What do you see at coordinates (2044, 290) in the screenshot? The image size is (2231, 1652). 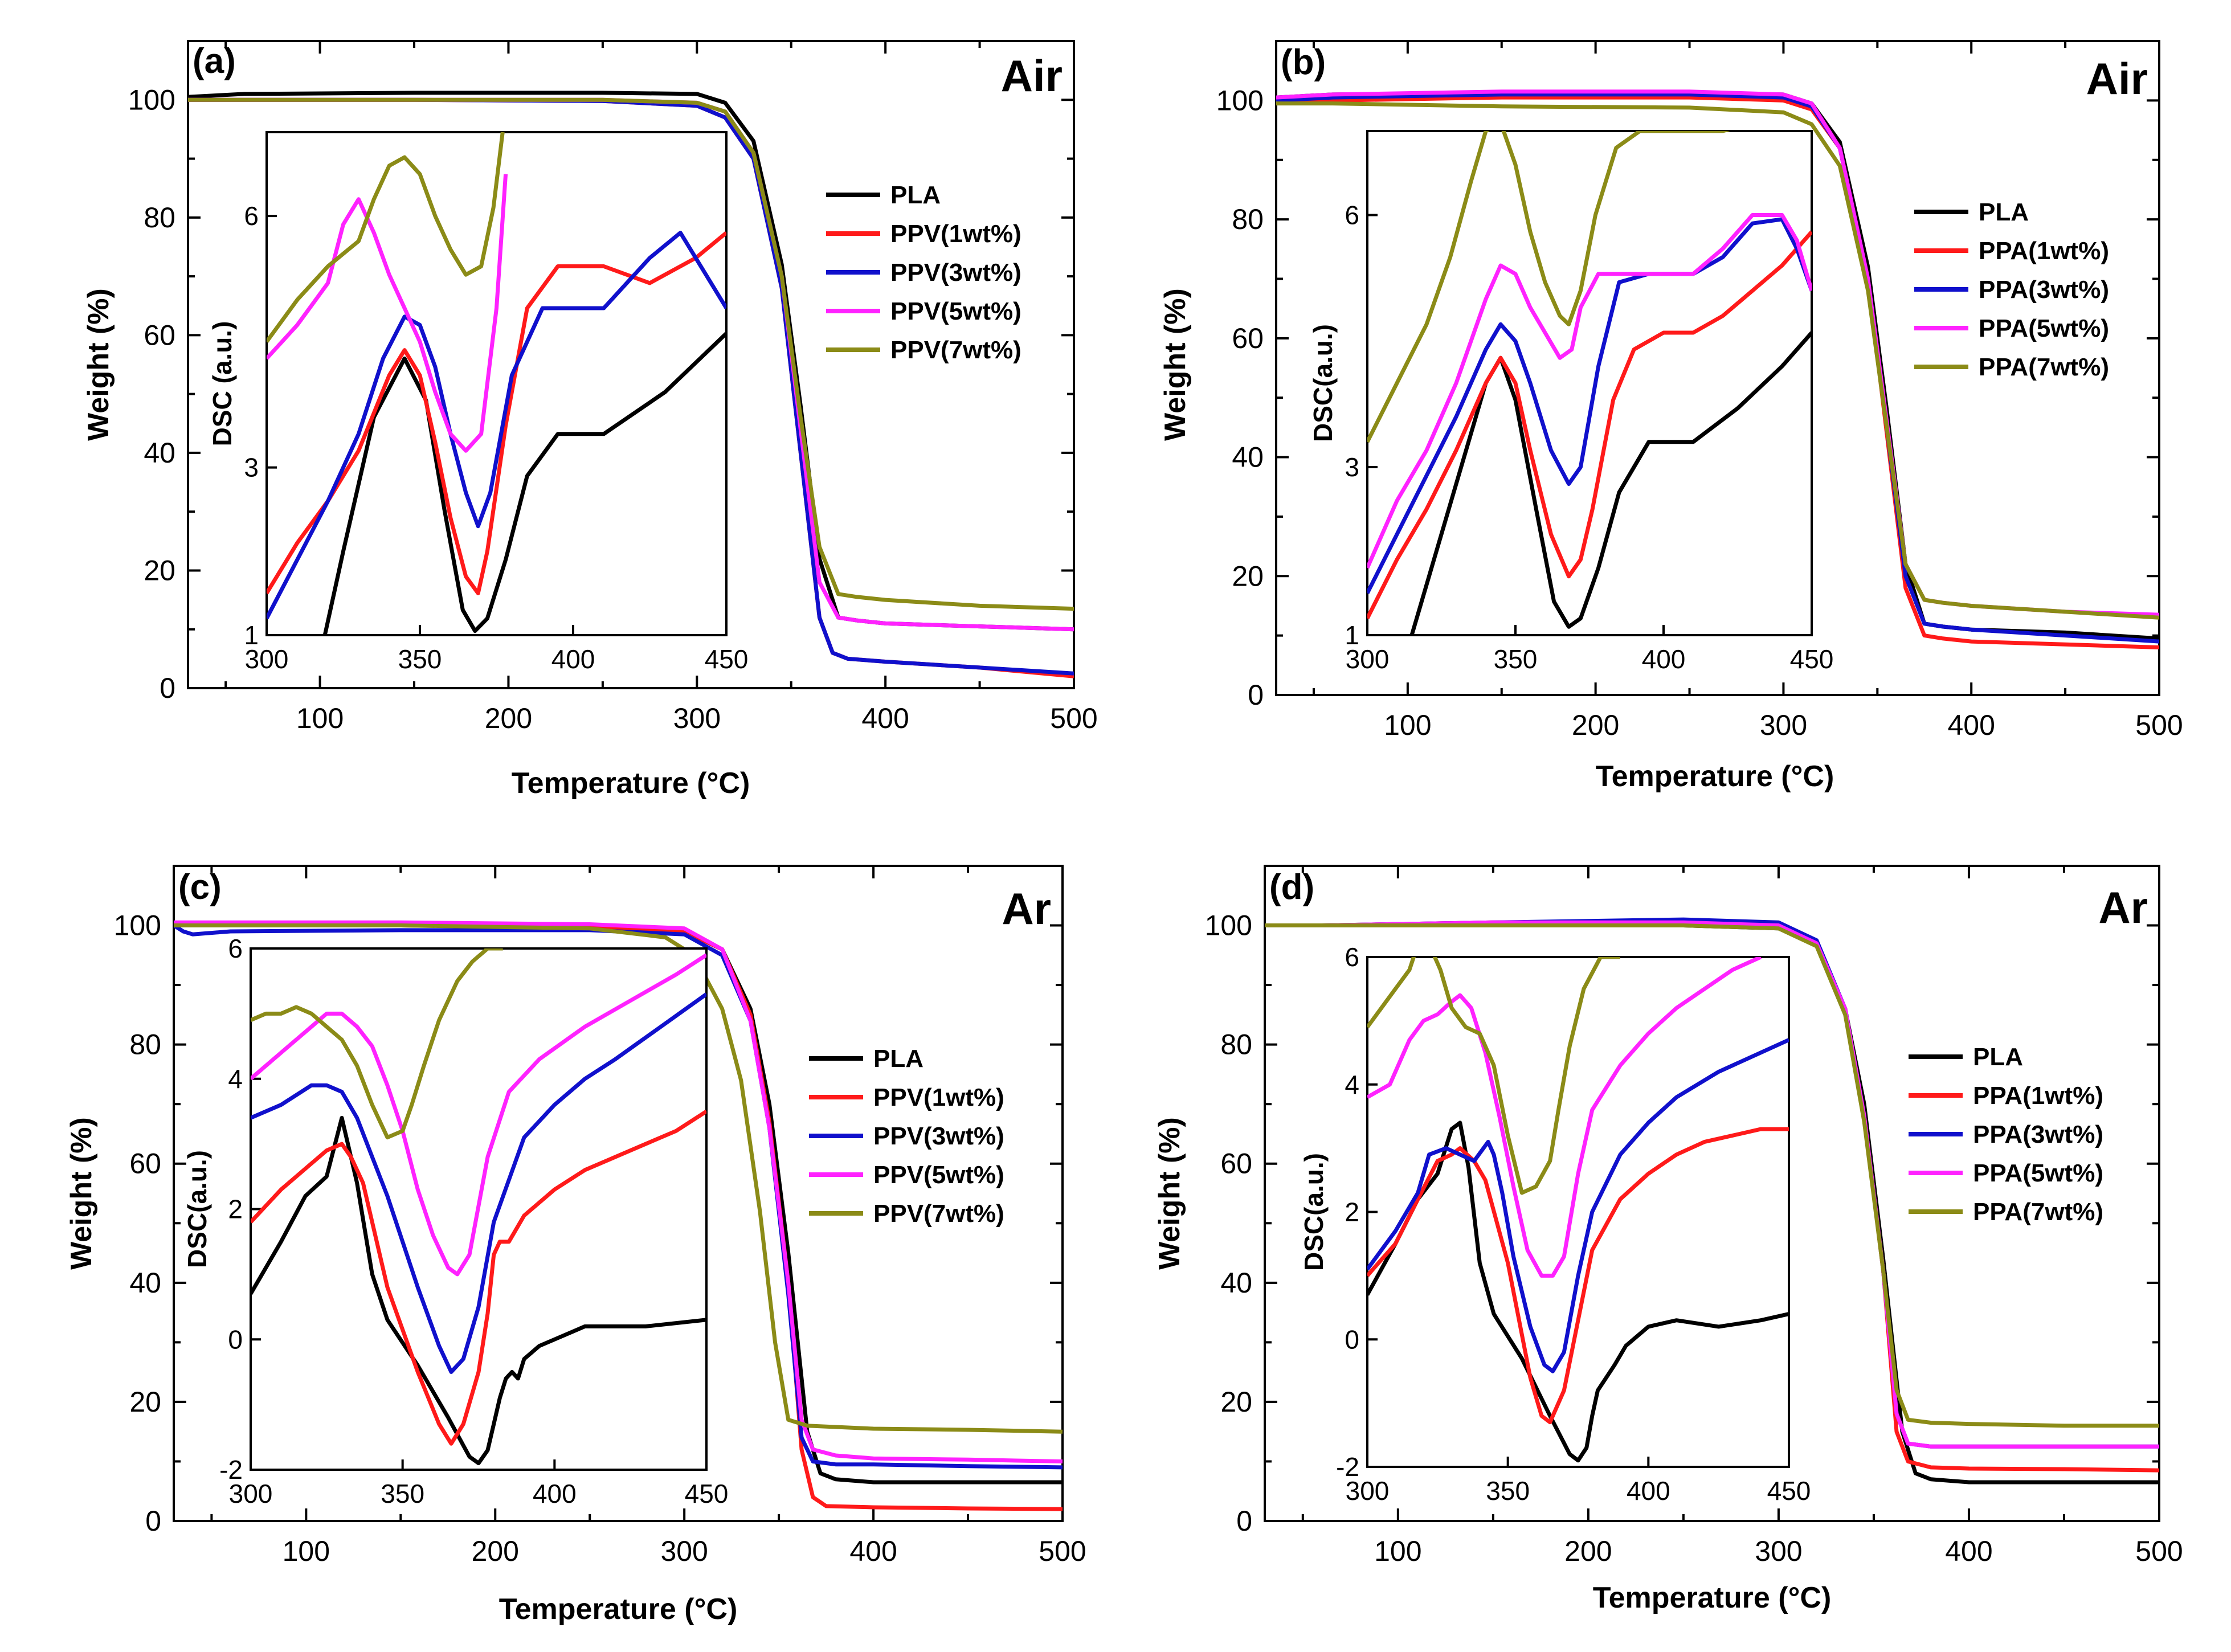 I see `legend-label-ppa-3wt: PPA(3wt%)` at bounding box center [2044, 290].